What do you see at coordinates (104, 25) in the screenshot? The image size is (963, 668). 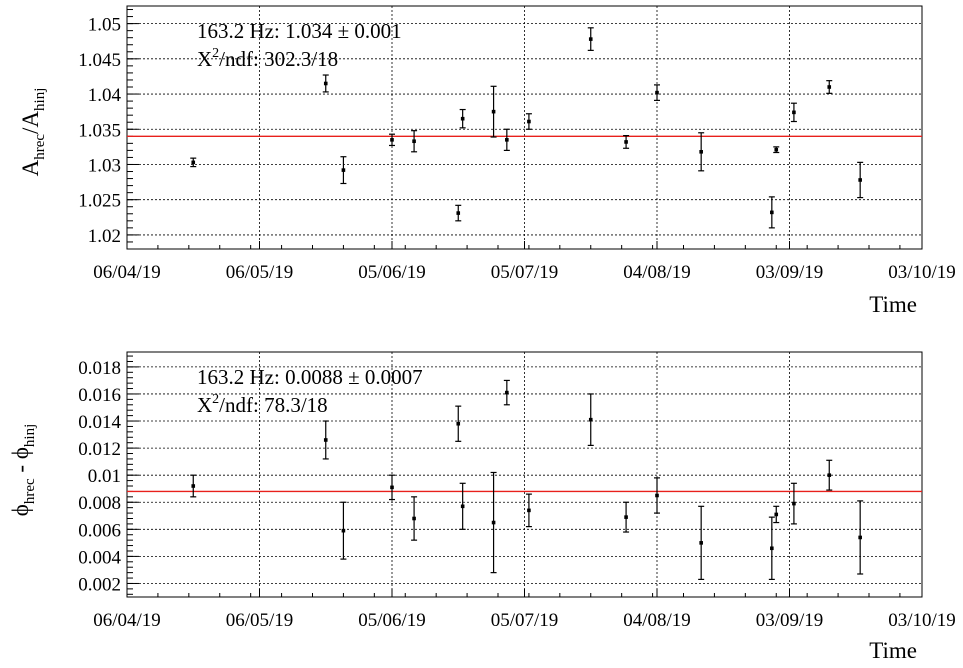 I see `y-tick-label: 1.05` at bounding box center [104, 25].